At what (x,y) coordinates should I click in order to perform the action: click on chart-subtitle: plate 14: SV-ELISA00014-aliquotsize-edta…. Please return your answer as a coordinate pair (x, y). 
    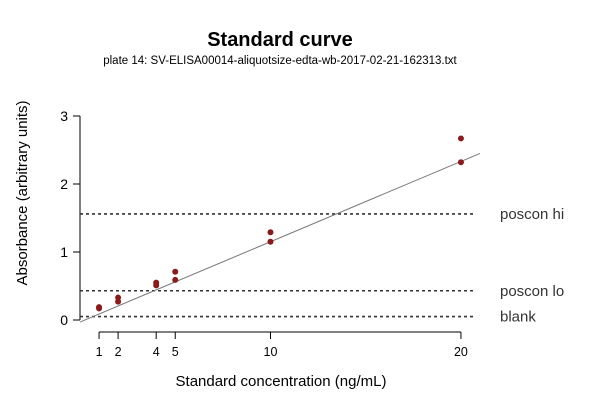
    Looking at the image, I should click on (280, 61).